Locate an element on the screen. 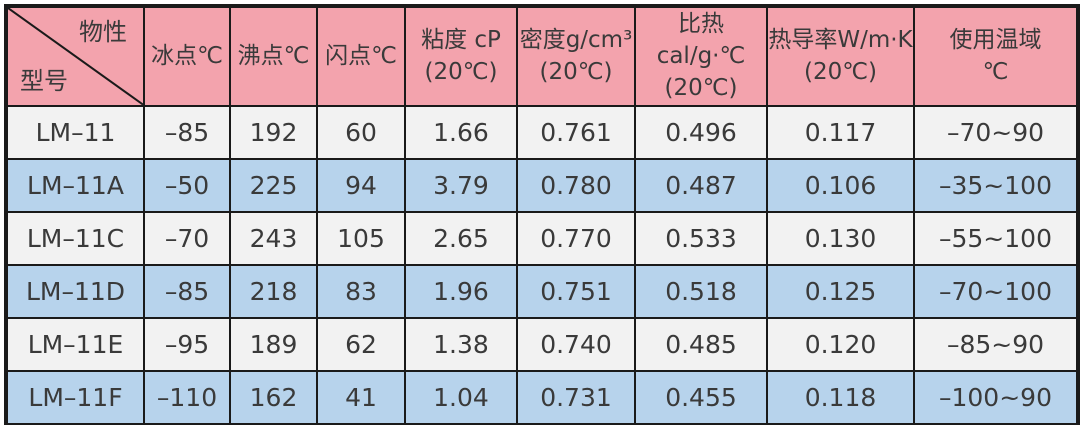 The image size is (1080, 425). value-cell-boiling-point: 192 is located at coordinates (273, 132).